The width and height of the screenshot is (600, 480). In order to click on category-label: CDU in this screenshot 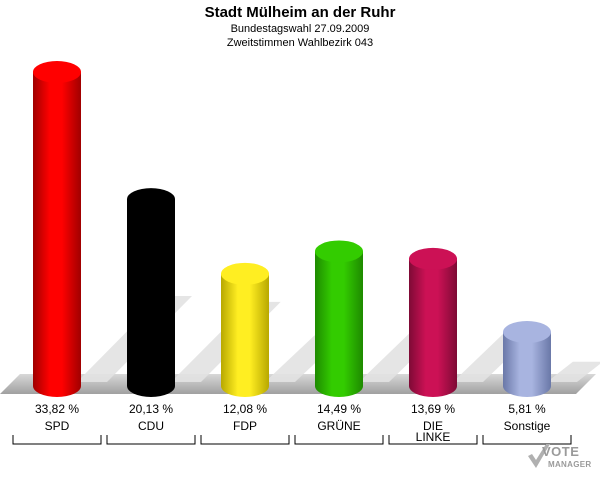, I will do `click(151, 426)`.